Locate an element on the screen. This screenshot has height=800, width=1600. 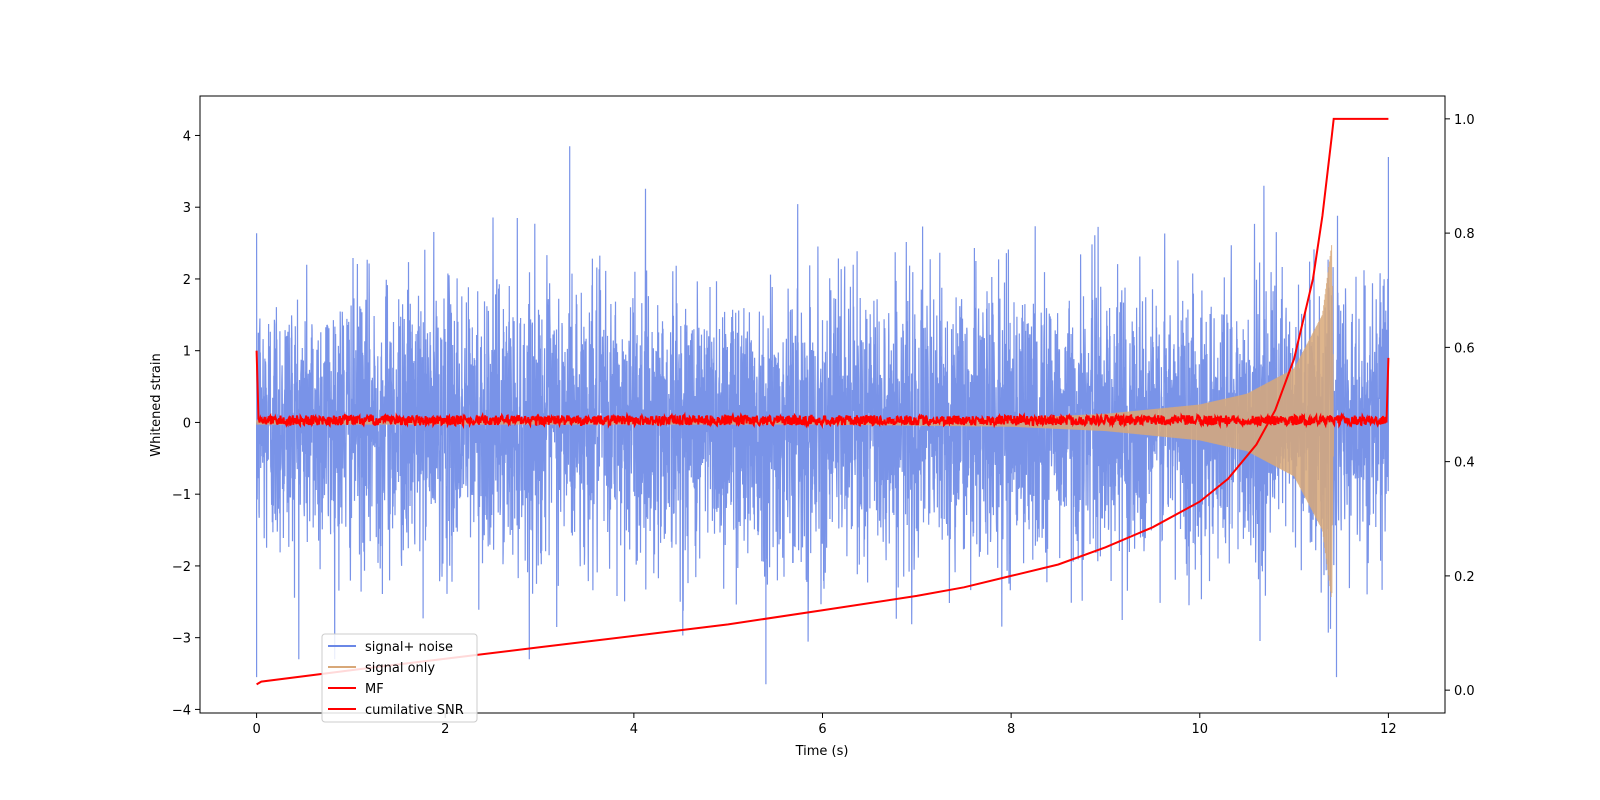
y-tick-label: 0 is located at coordinates (187, 423).